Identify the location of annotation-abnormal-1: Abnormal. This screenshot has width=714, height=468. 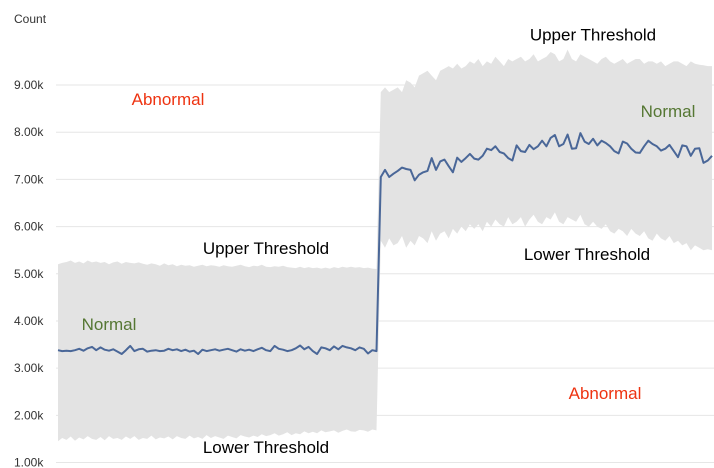
(168, 99).